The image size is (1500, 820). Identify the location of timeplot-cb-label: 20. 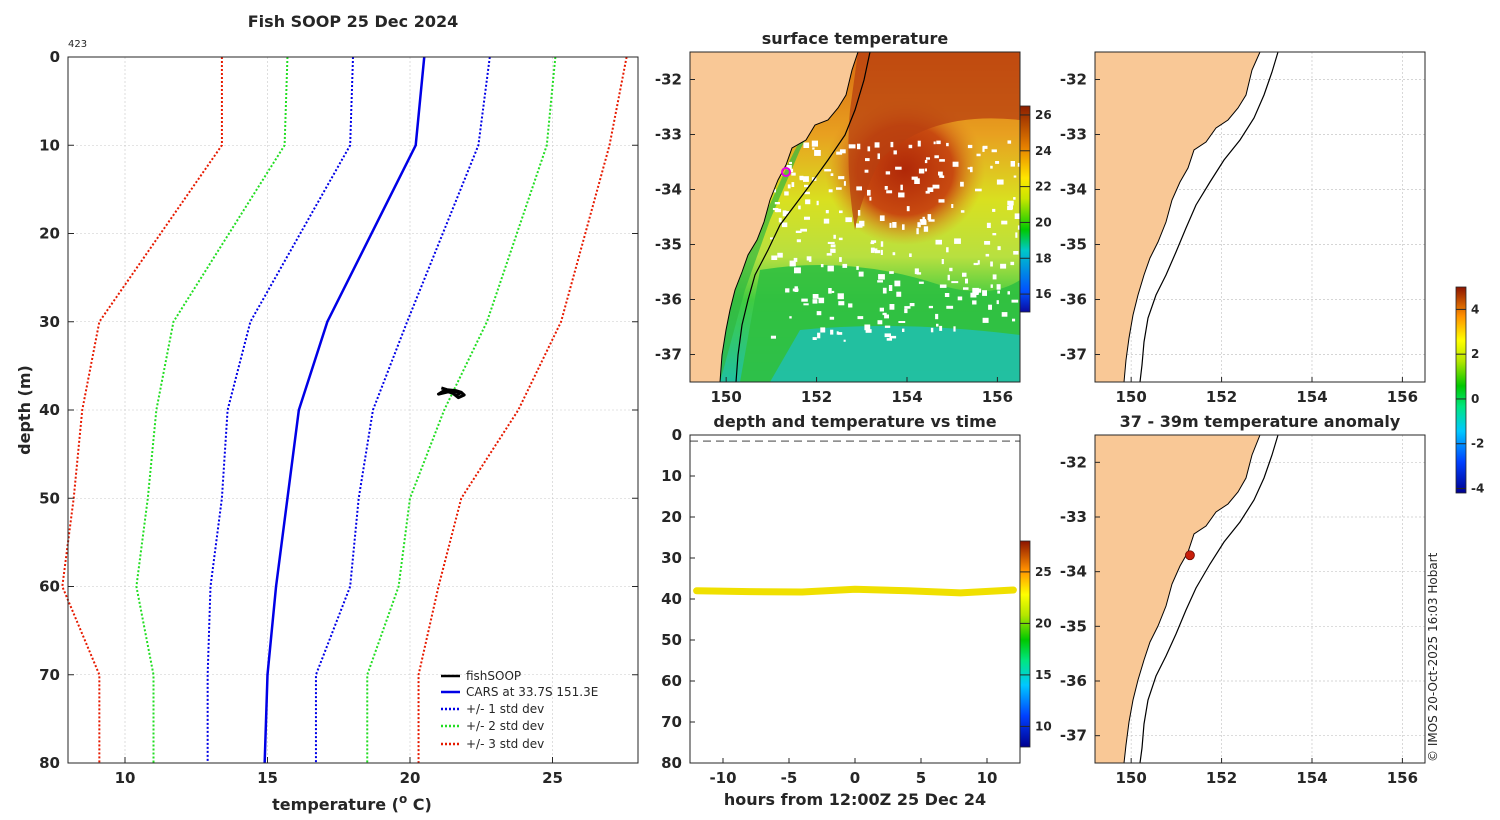
(1043, 623).